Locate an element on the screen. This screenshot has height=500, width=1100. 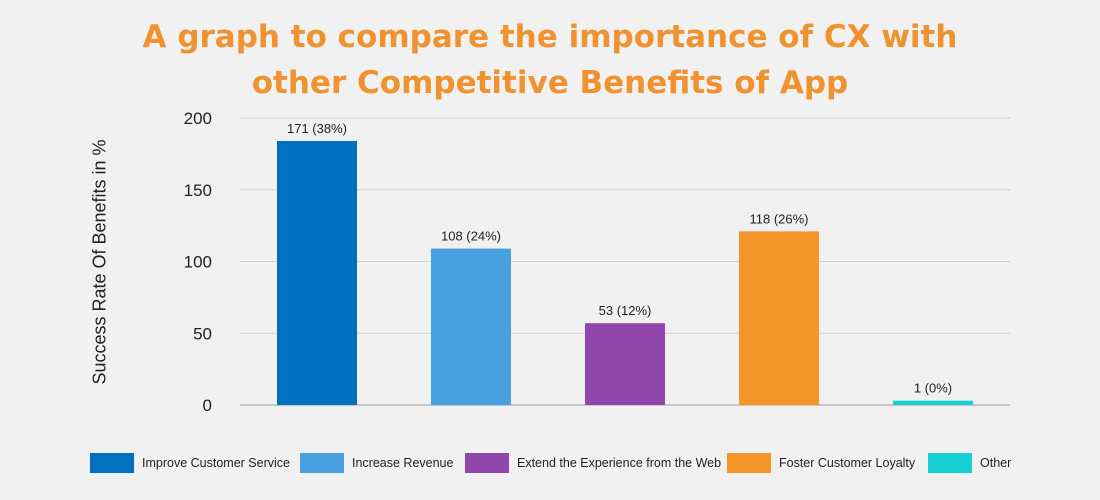
legend-label: Other is located at coordinates (996, 463).